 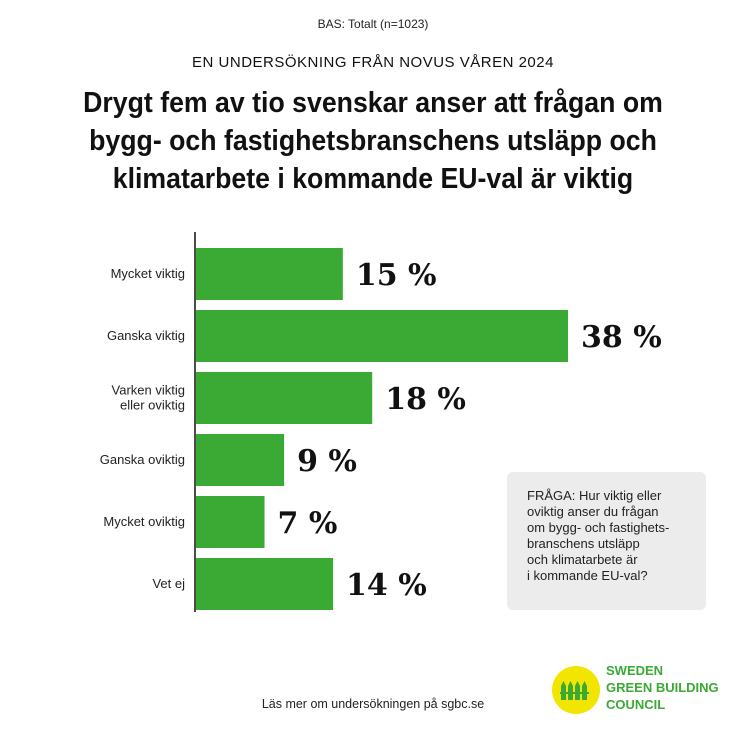 I want to click on category-label: Ganska viktig, so click(x=146, y=335).